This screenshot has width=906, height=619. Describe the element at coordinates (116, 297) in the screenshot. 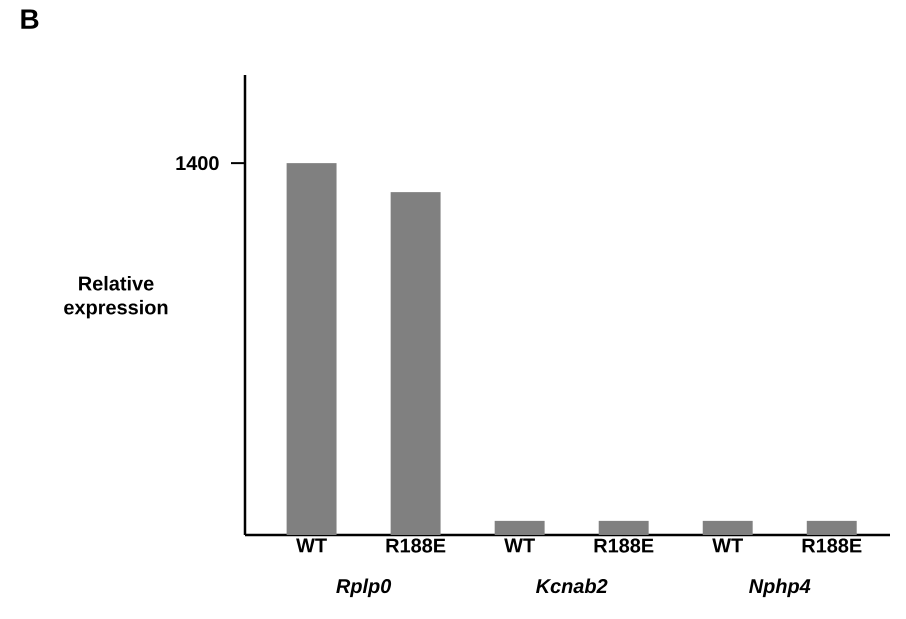

I see `y-axis-title: Relative expression` at that location.